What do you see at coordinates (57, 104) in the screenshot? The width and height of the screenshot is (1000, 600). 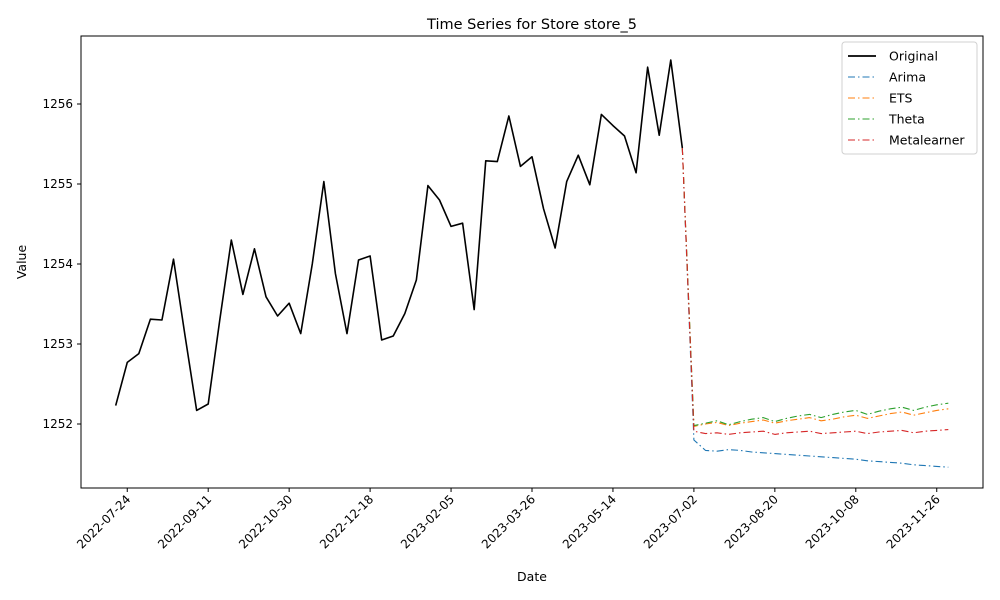 I see `y-tick-label: 1256` at bounding box center [57, 104].